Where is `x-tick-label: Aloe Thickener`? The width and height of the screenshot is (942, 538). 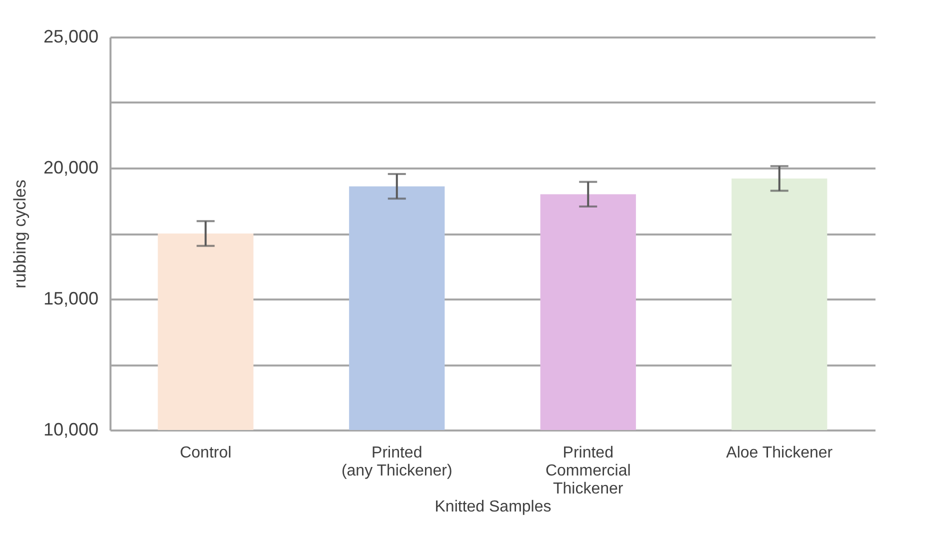
x-tick-label: Aloe Thickener is located at coordinates (780, 453).